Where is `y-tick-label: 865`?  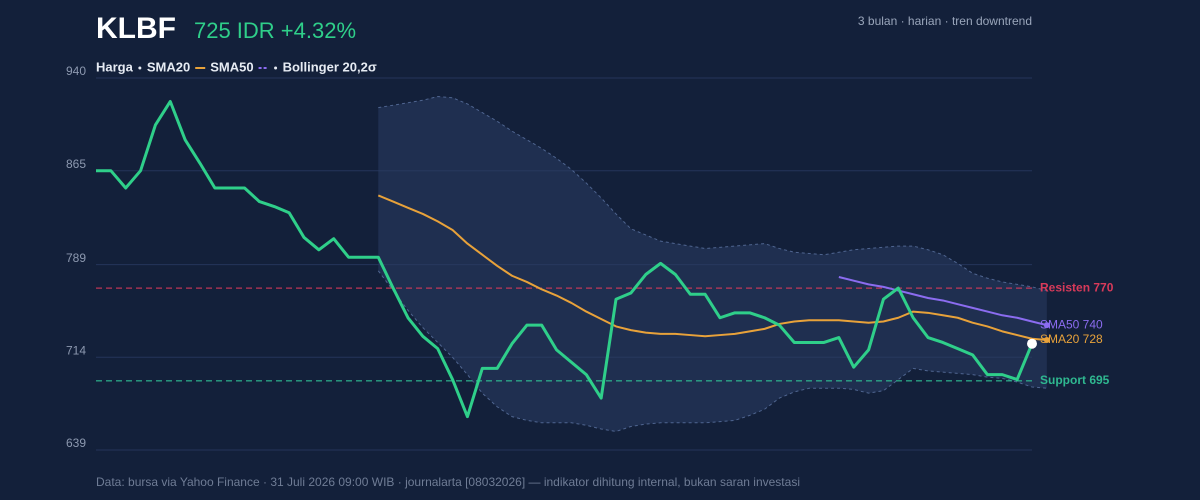
y-tick-label: 865 is located at coordinates (76, 164).